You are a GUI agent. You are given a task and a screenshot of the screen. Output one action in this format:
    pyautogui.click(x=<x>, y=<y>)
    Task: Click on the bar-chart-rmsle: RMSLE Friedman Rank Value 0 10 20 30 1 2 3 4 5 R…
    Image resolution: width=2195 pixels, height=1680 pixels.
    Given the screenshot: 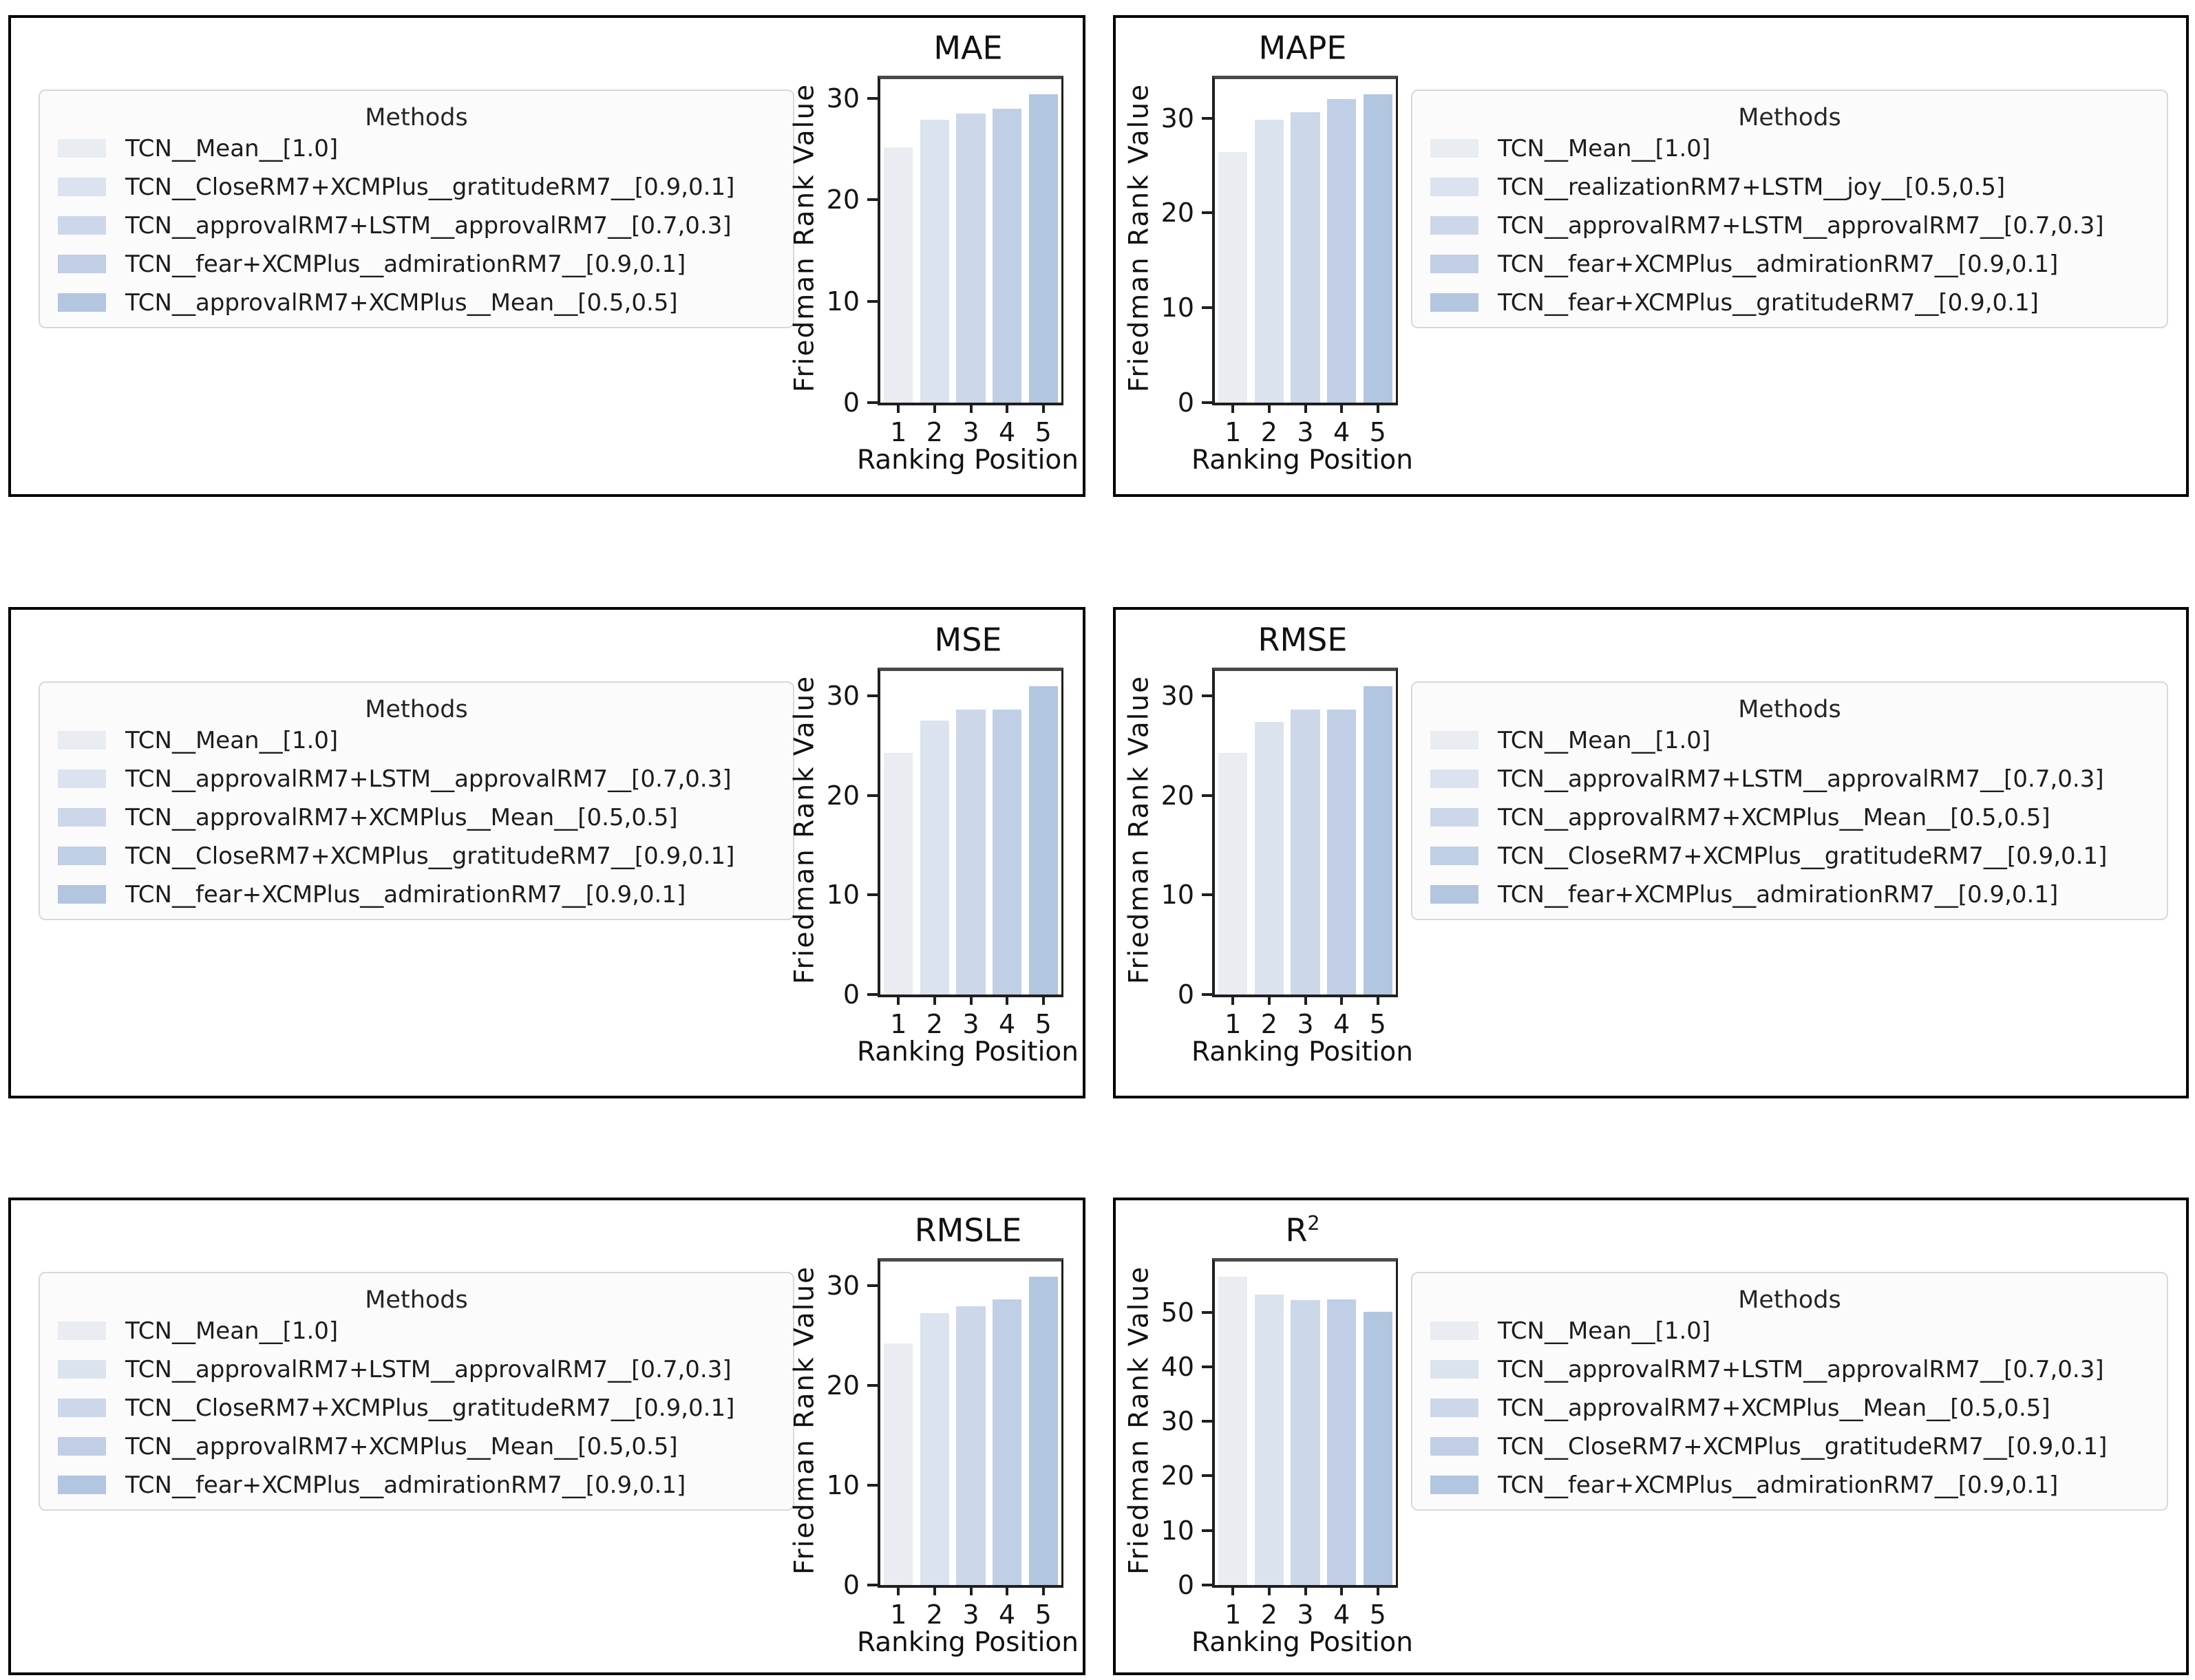 What is the action you would take?
    pyautogui.click(x=930, y=1436)
    